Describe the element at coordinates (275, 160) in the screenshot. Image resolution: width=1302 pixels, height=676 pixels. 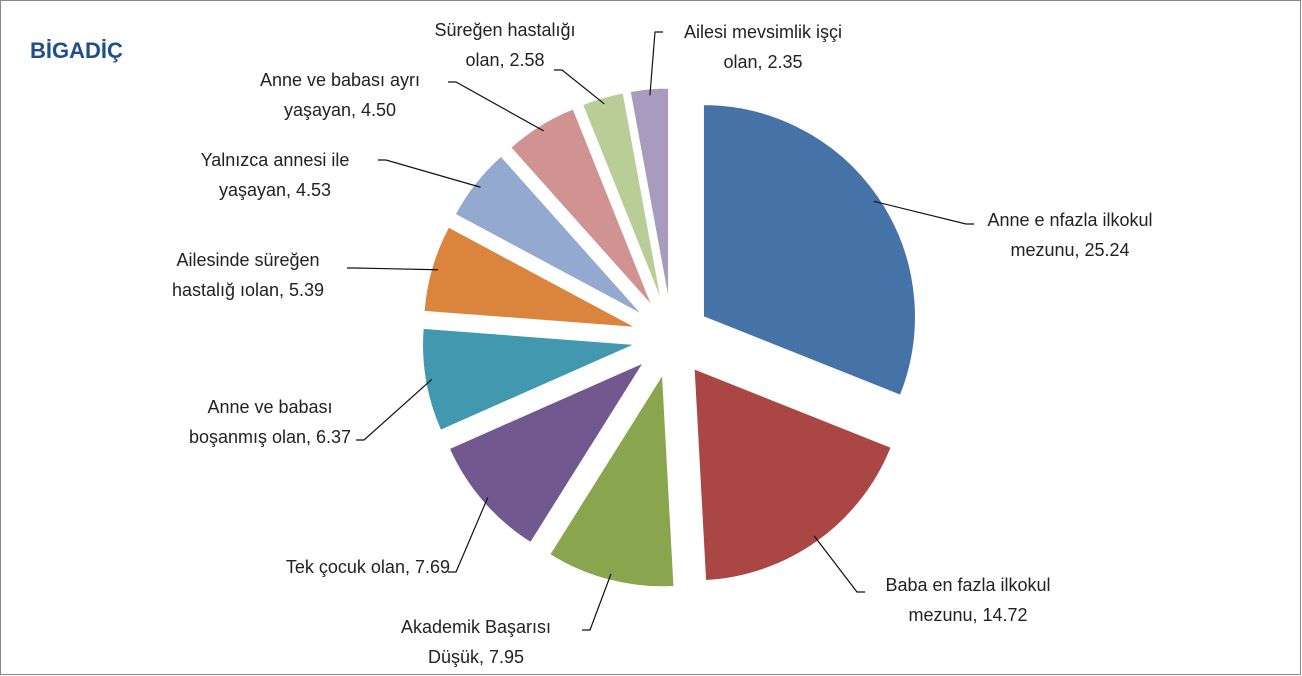
I see `data-label-line: Yalnızca annesi ile` at that location.